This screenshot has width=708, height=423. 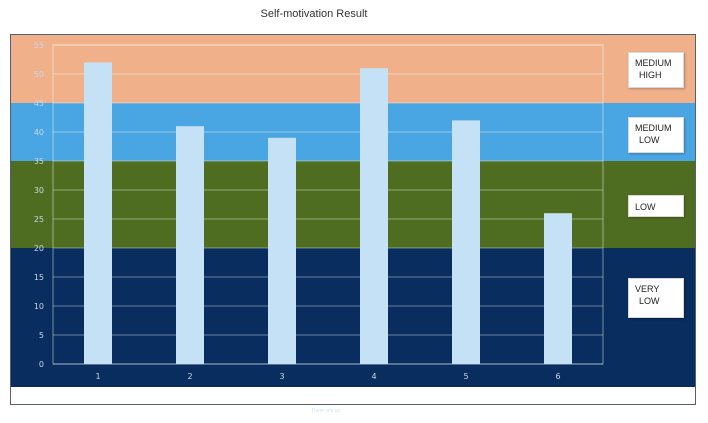 I want to click on band-label-line: VERY, so click(x=647, y=289).